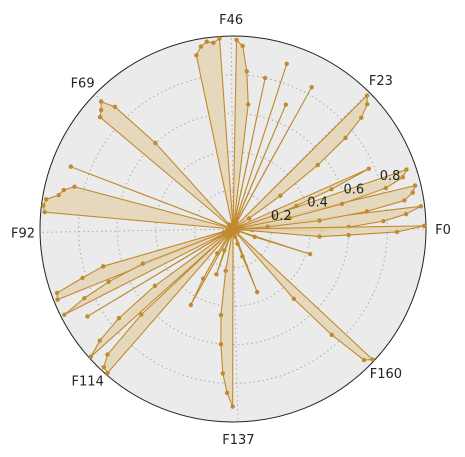  What do you see at coordinates (83, 83) in the screenshot?
I see `theta-tick-label: F69` at bounding box center [83, 83].